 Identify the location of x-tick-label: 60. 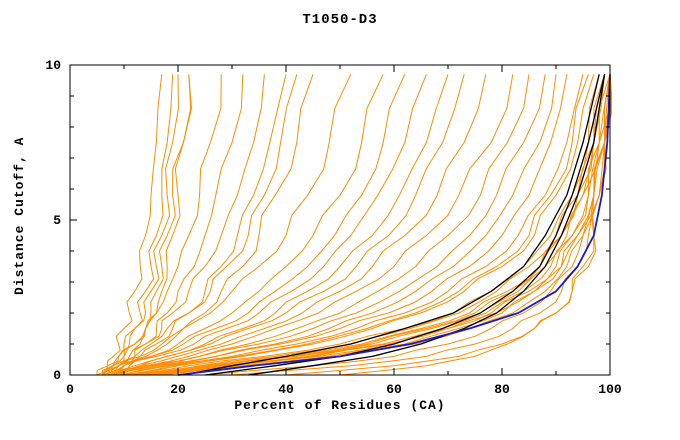
(394, 389).